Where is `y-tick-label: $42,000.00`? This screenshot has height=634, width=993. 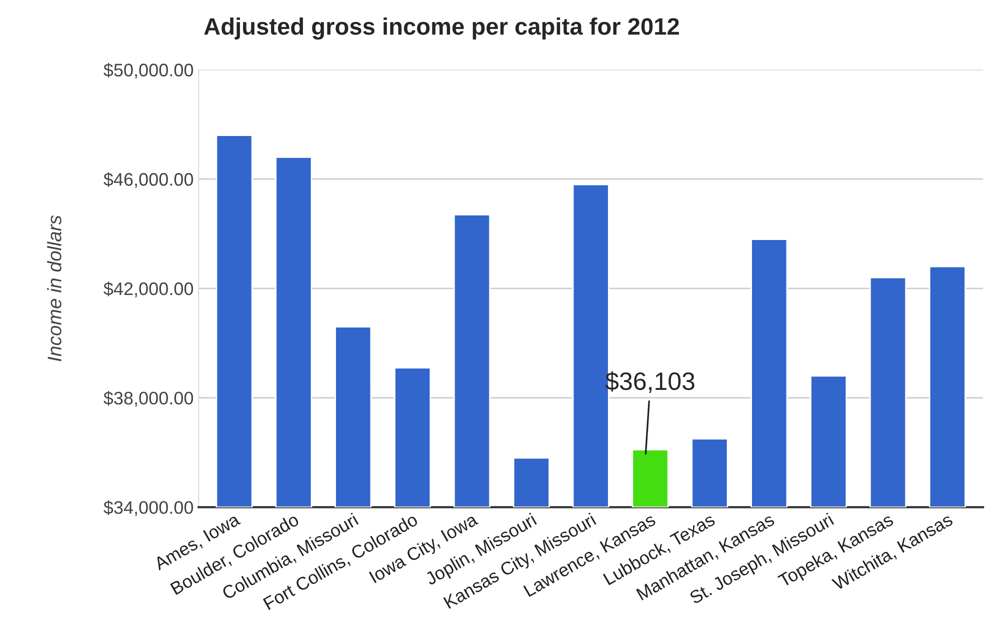 y-tick-label: $42,000.00 is located at coordinates (149, 290).